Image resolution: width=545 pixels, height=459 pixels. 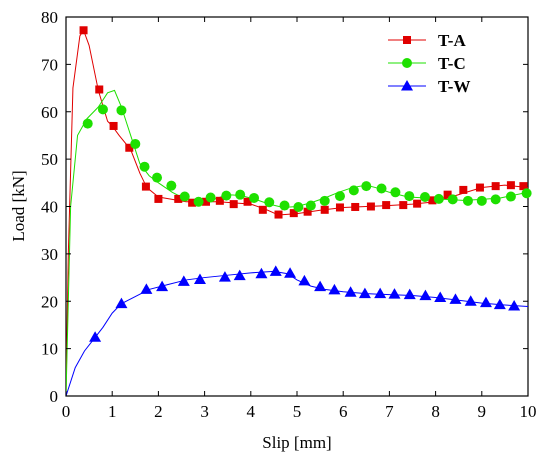 I want to click on x-tick-label: 0, so click(x=66, y=411).